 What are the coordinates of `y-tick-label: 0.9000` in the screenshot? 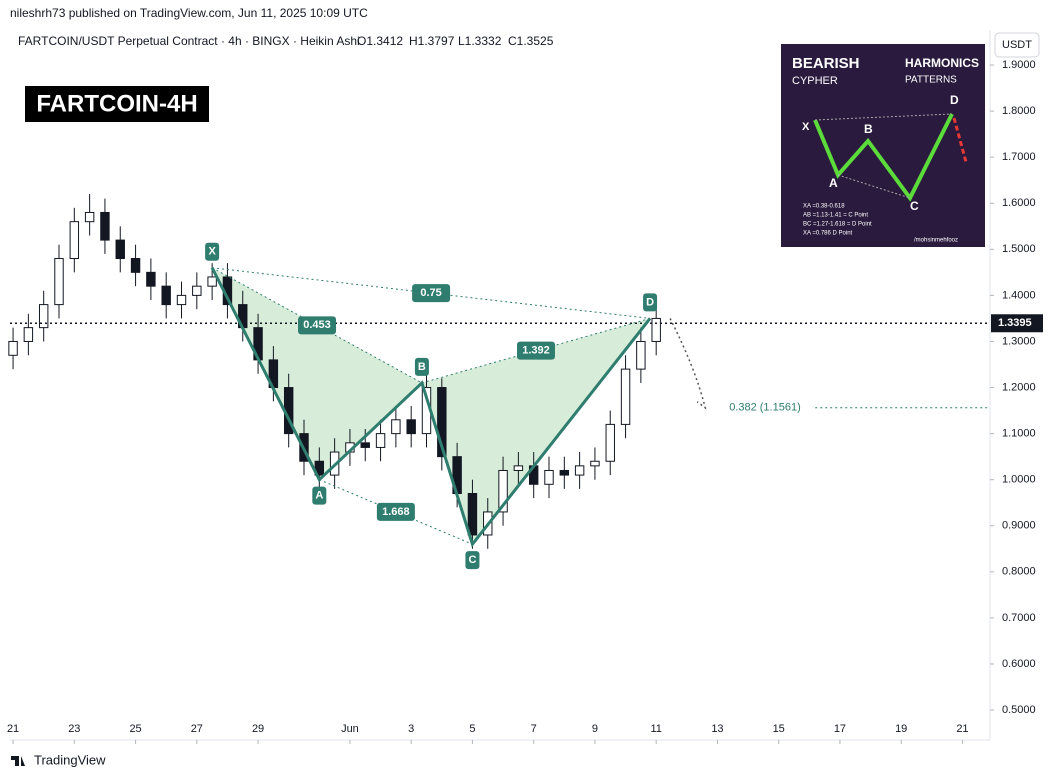 It's located at (1019, 526).